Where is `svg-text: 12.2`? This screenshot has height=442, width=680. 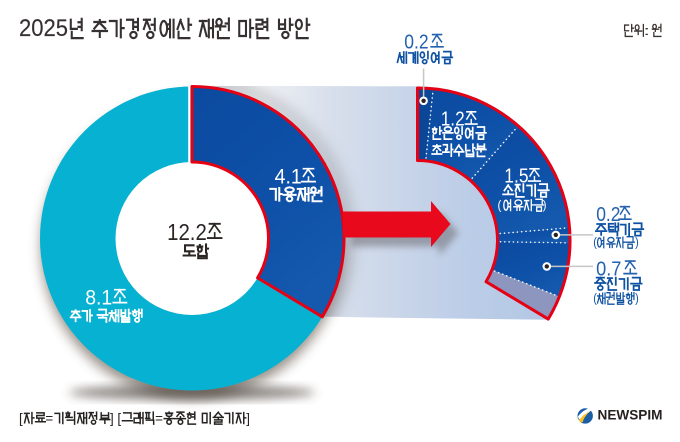 svg-text: 12.2 is located at coordinates (187, 232).